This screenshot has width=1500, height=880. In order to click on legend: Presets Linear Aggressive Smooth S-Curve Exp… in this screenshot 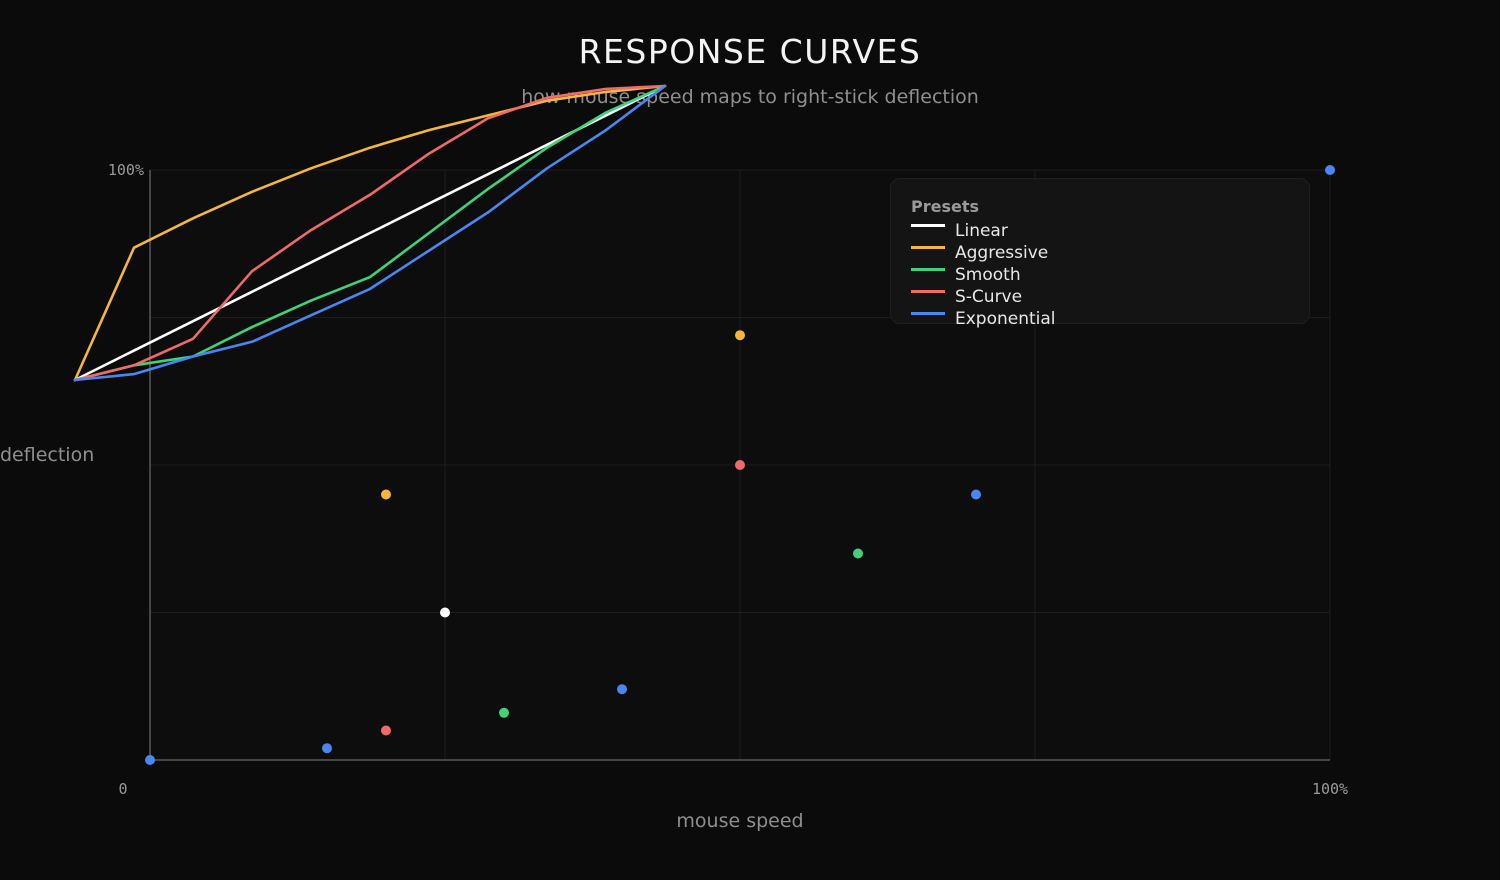, I will do `click(1100, 253)`.